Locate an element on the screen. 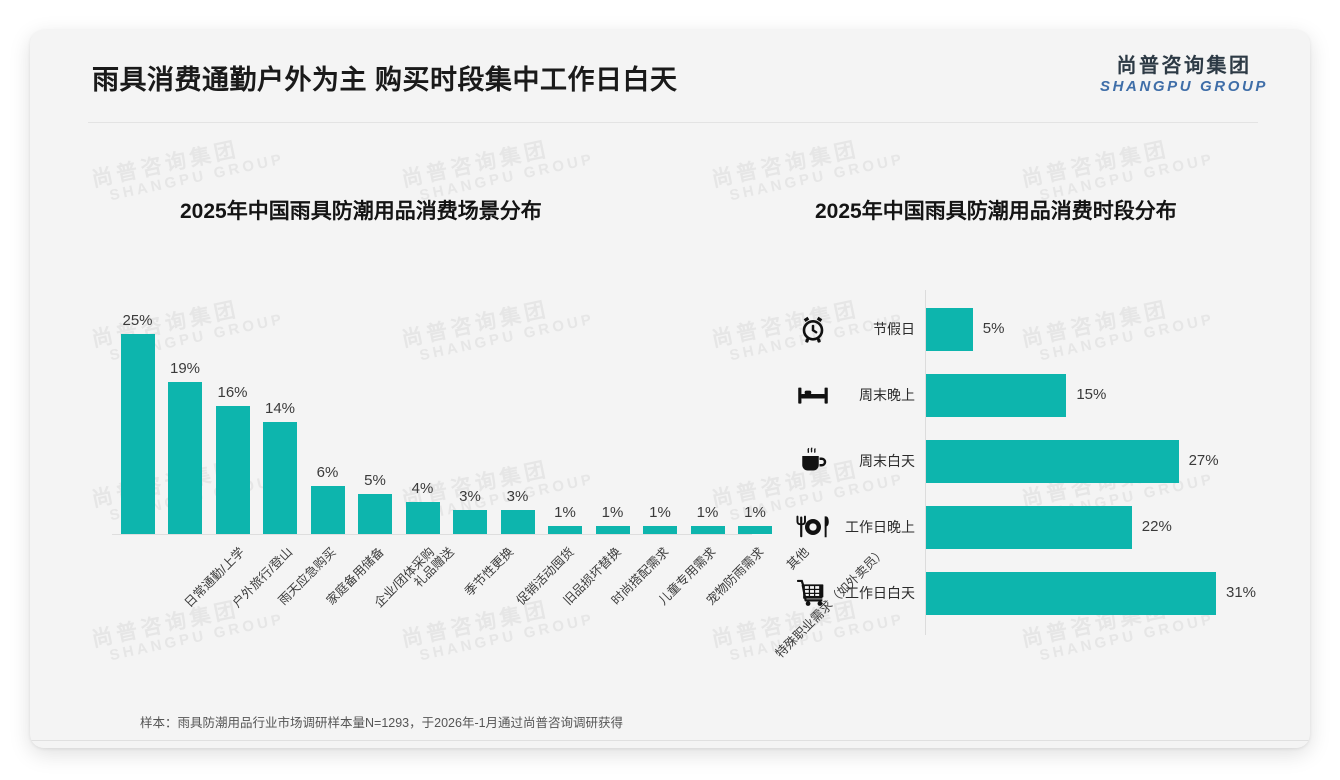  bar-column: 16% is located at coordinates (232, 459).